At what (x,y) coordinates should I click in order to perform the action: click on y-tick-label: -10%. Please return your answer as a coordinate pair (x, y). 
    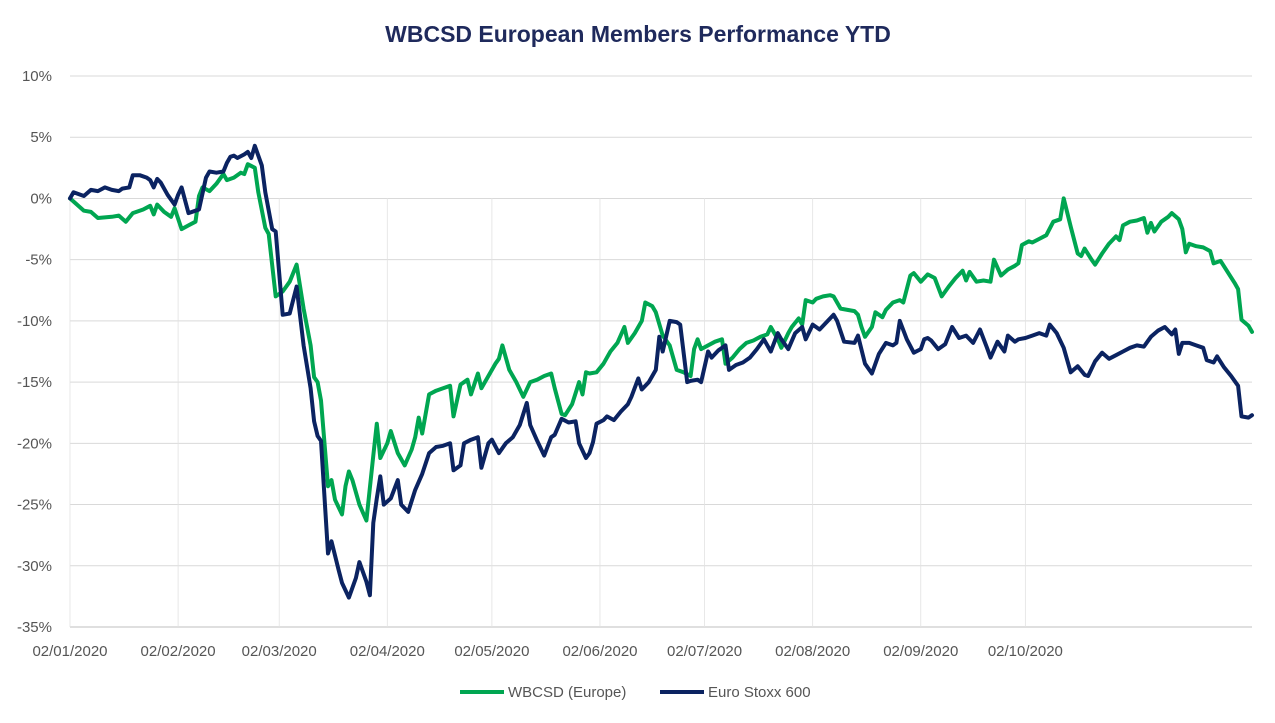
    Looking at the image, I should click on (34, 321).